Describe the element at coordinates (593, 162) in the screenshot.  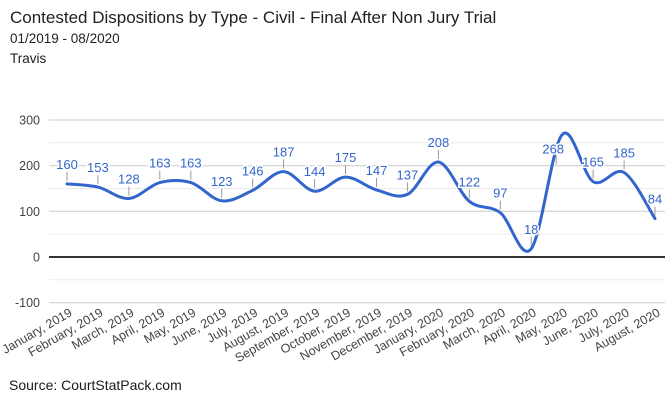
I see `data-label: 165` at that location.